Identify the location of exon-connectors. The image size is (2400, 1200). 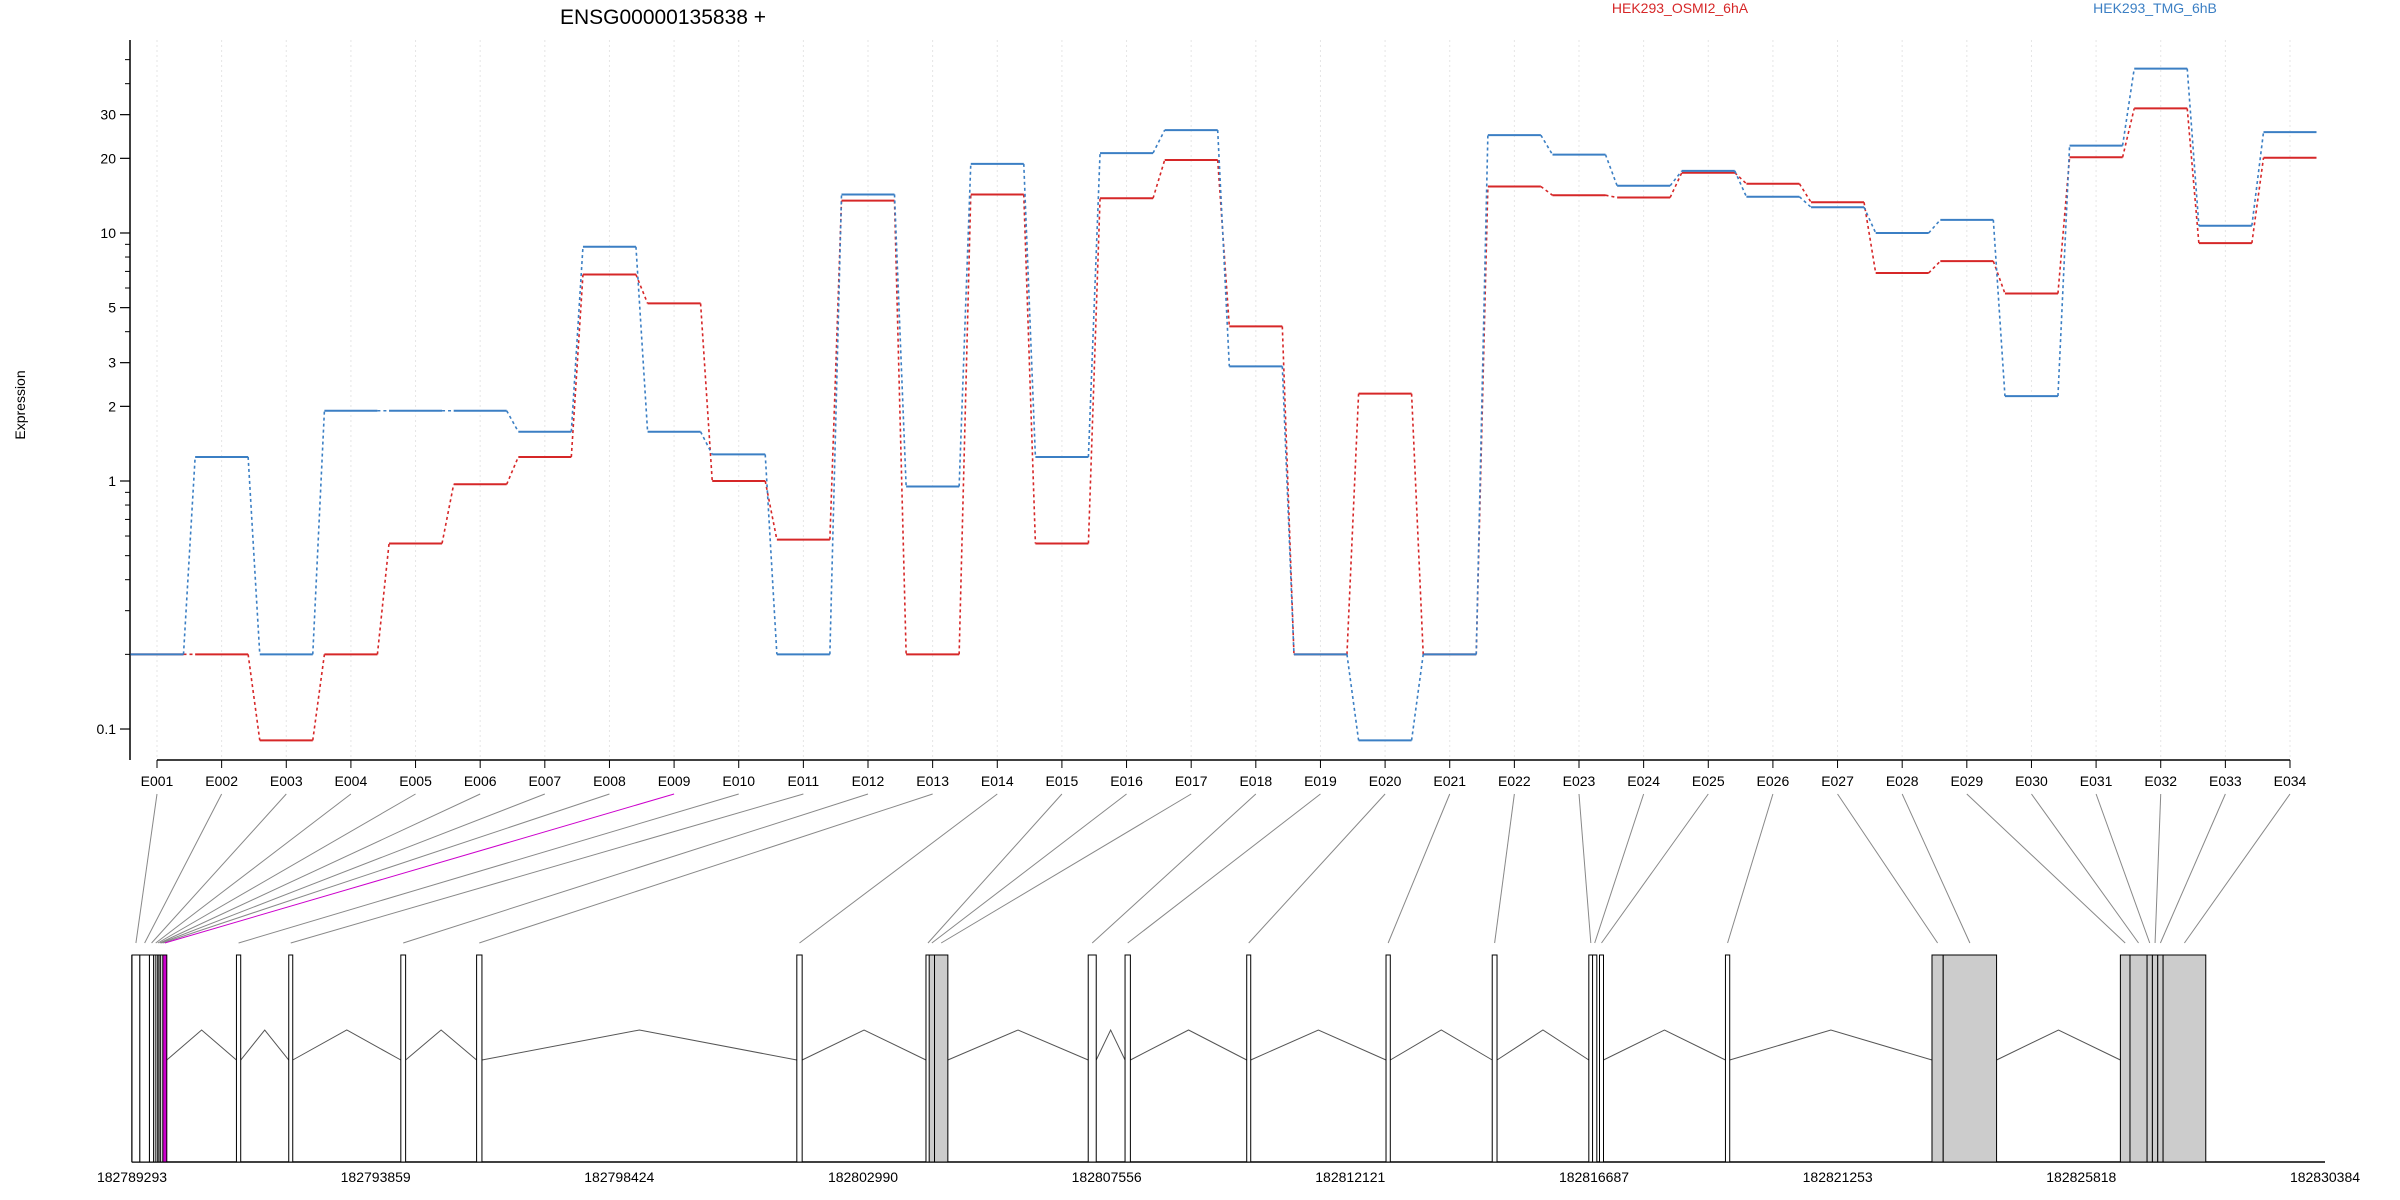
(1213, 868).